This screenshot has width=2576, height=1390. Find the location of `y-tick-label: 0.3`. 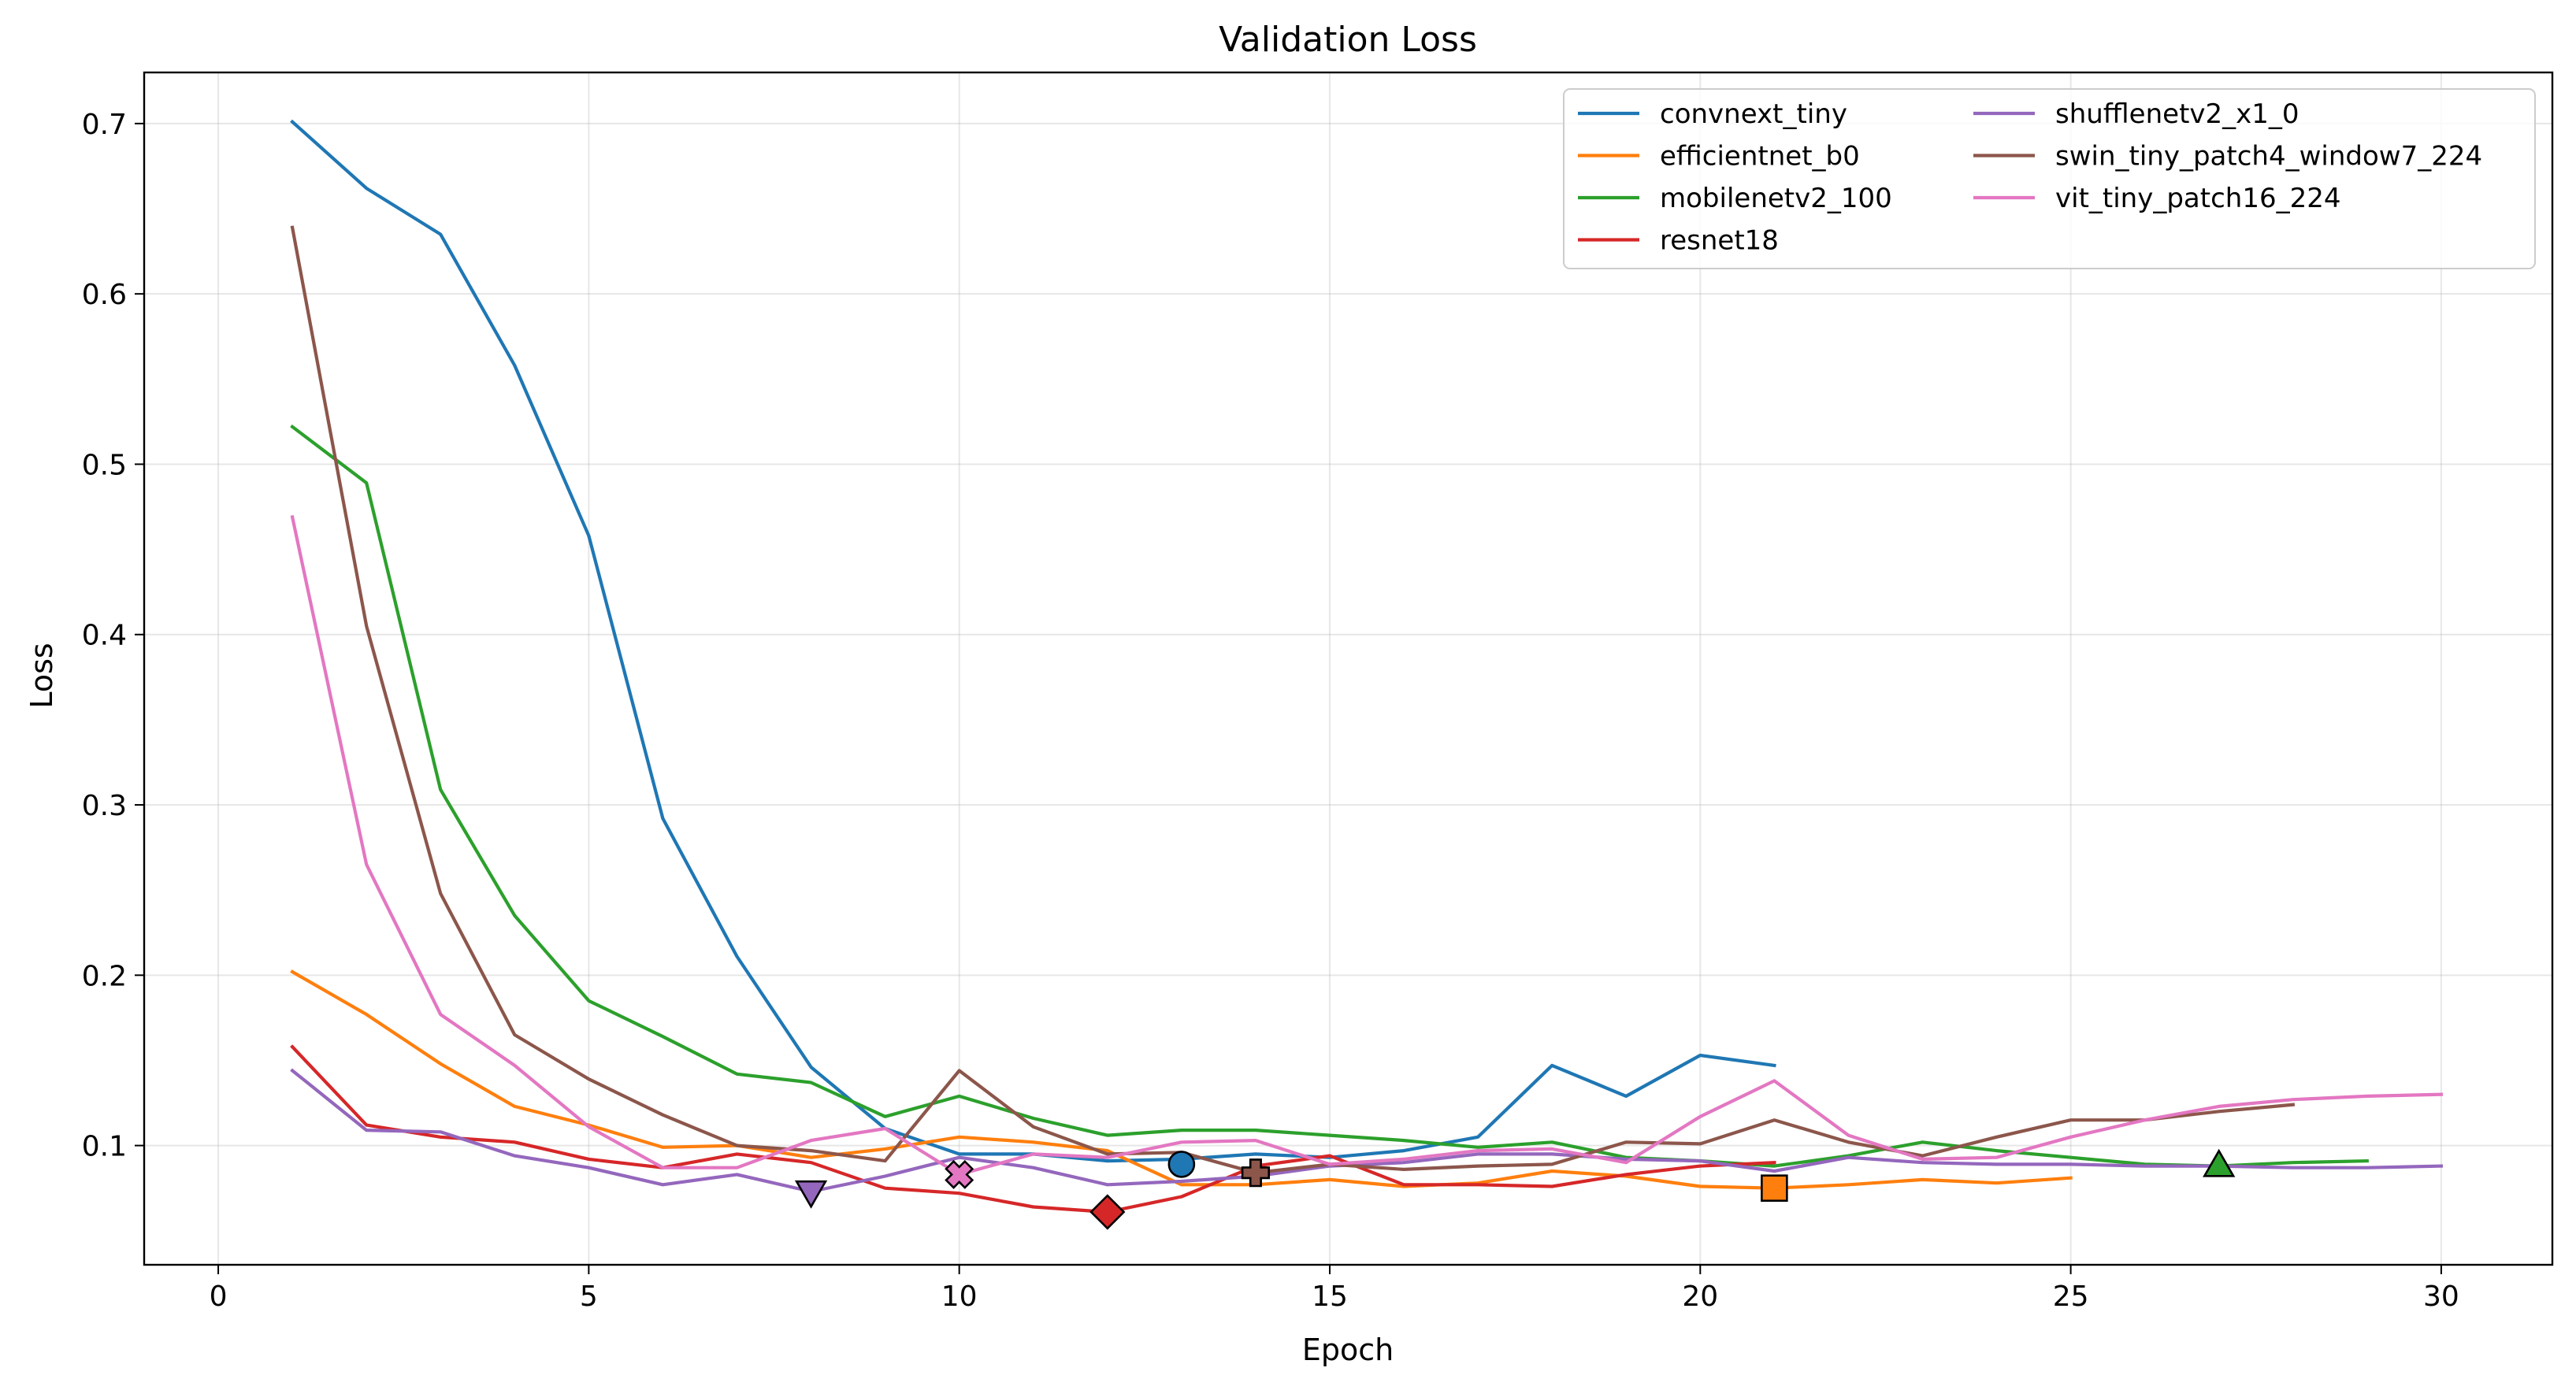

y-tick-label: 0.3 is located at coordinates (104, 806).